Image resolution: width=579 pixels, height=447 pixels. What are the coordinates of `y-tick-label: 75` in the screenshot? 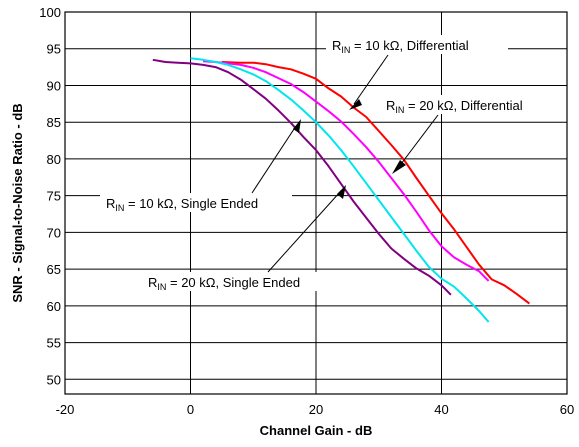 It's located at (54, 196).